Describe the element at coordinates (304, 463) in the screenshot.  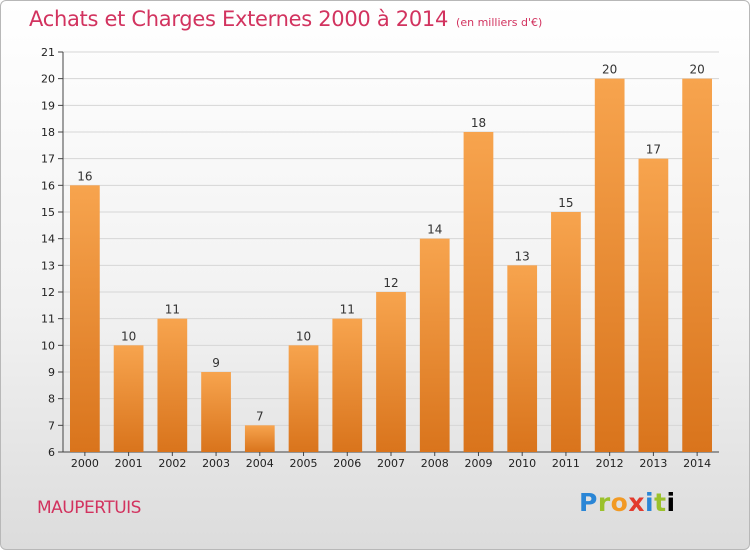
I see `x-tick-label: 2005` at that location.